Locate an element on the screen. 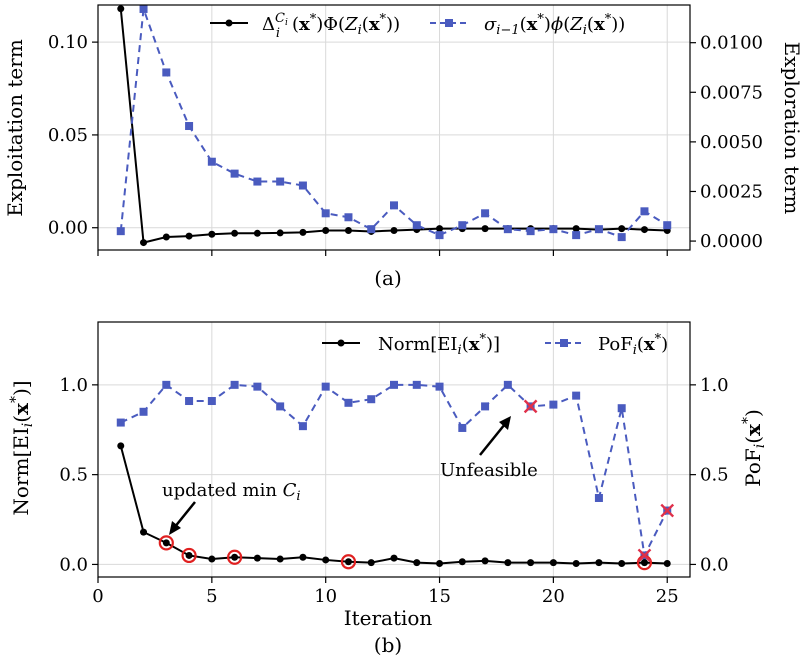  annotation-unfeasible: Unfeasible is located at coordinates (489, 448).